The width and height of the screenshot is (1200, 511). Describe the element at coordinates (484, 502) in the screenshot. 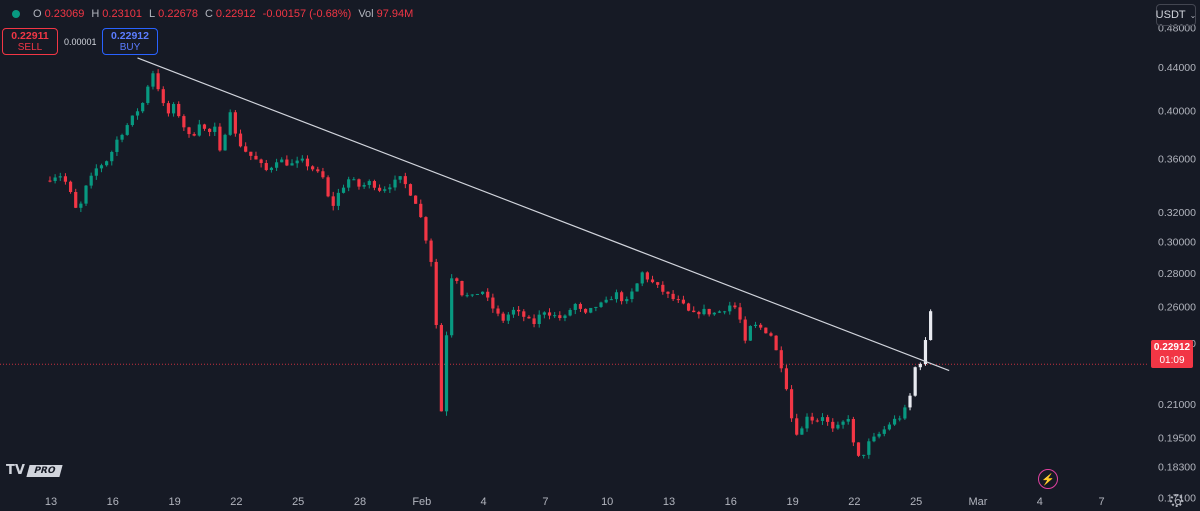

I see `time-tick-label: 4` at that location.